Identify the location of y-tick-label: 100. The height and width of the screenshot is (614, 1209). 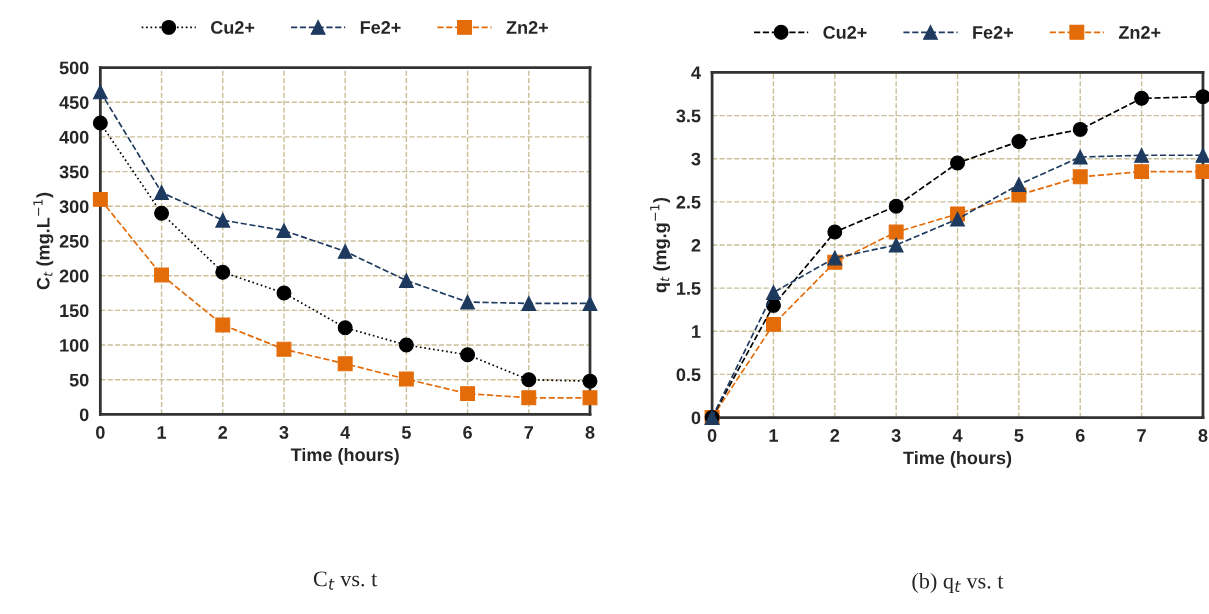
(74, 345).